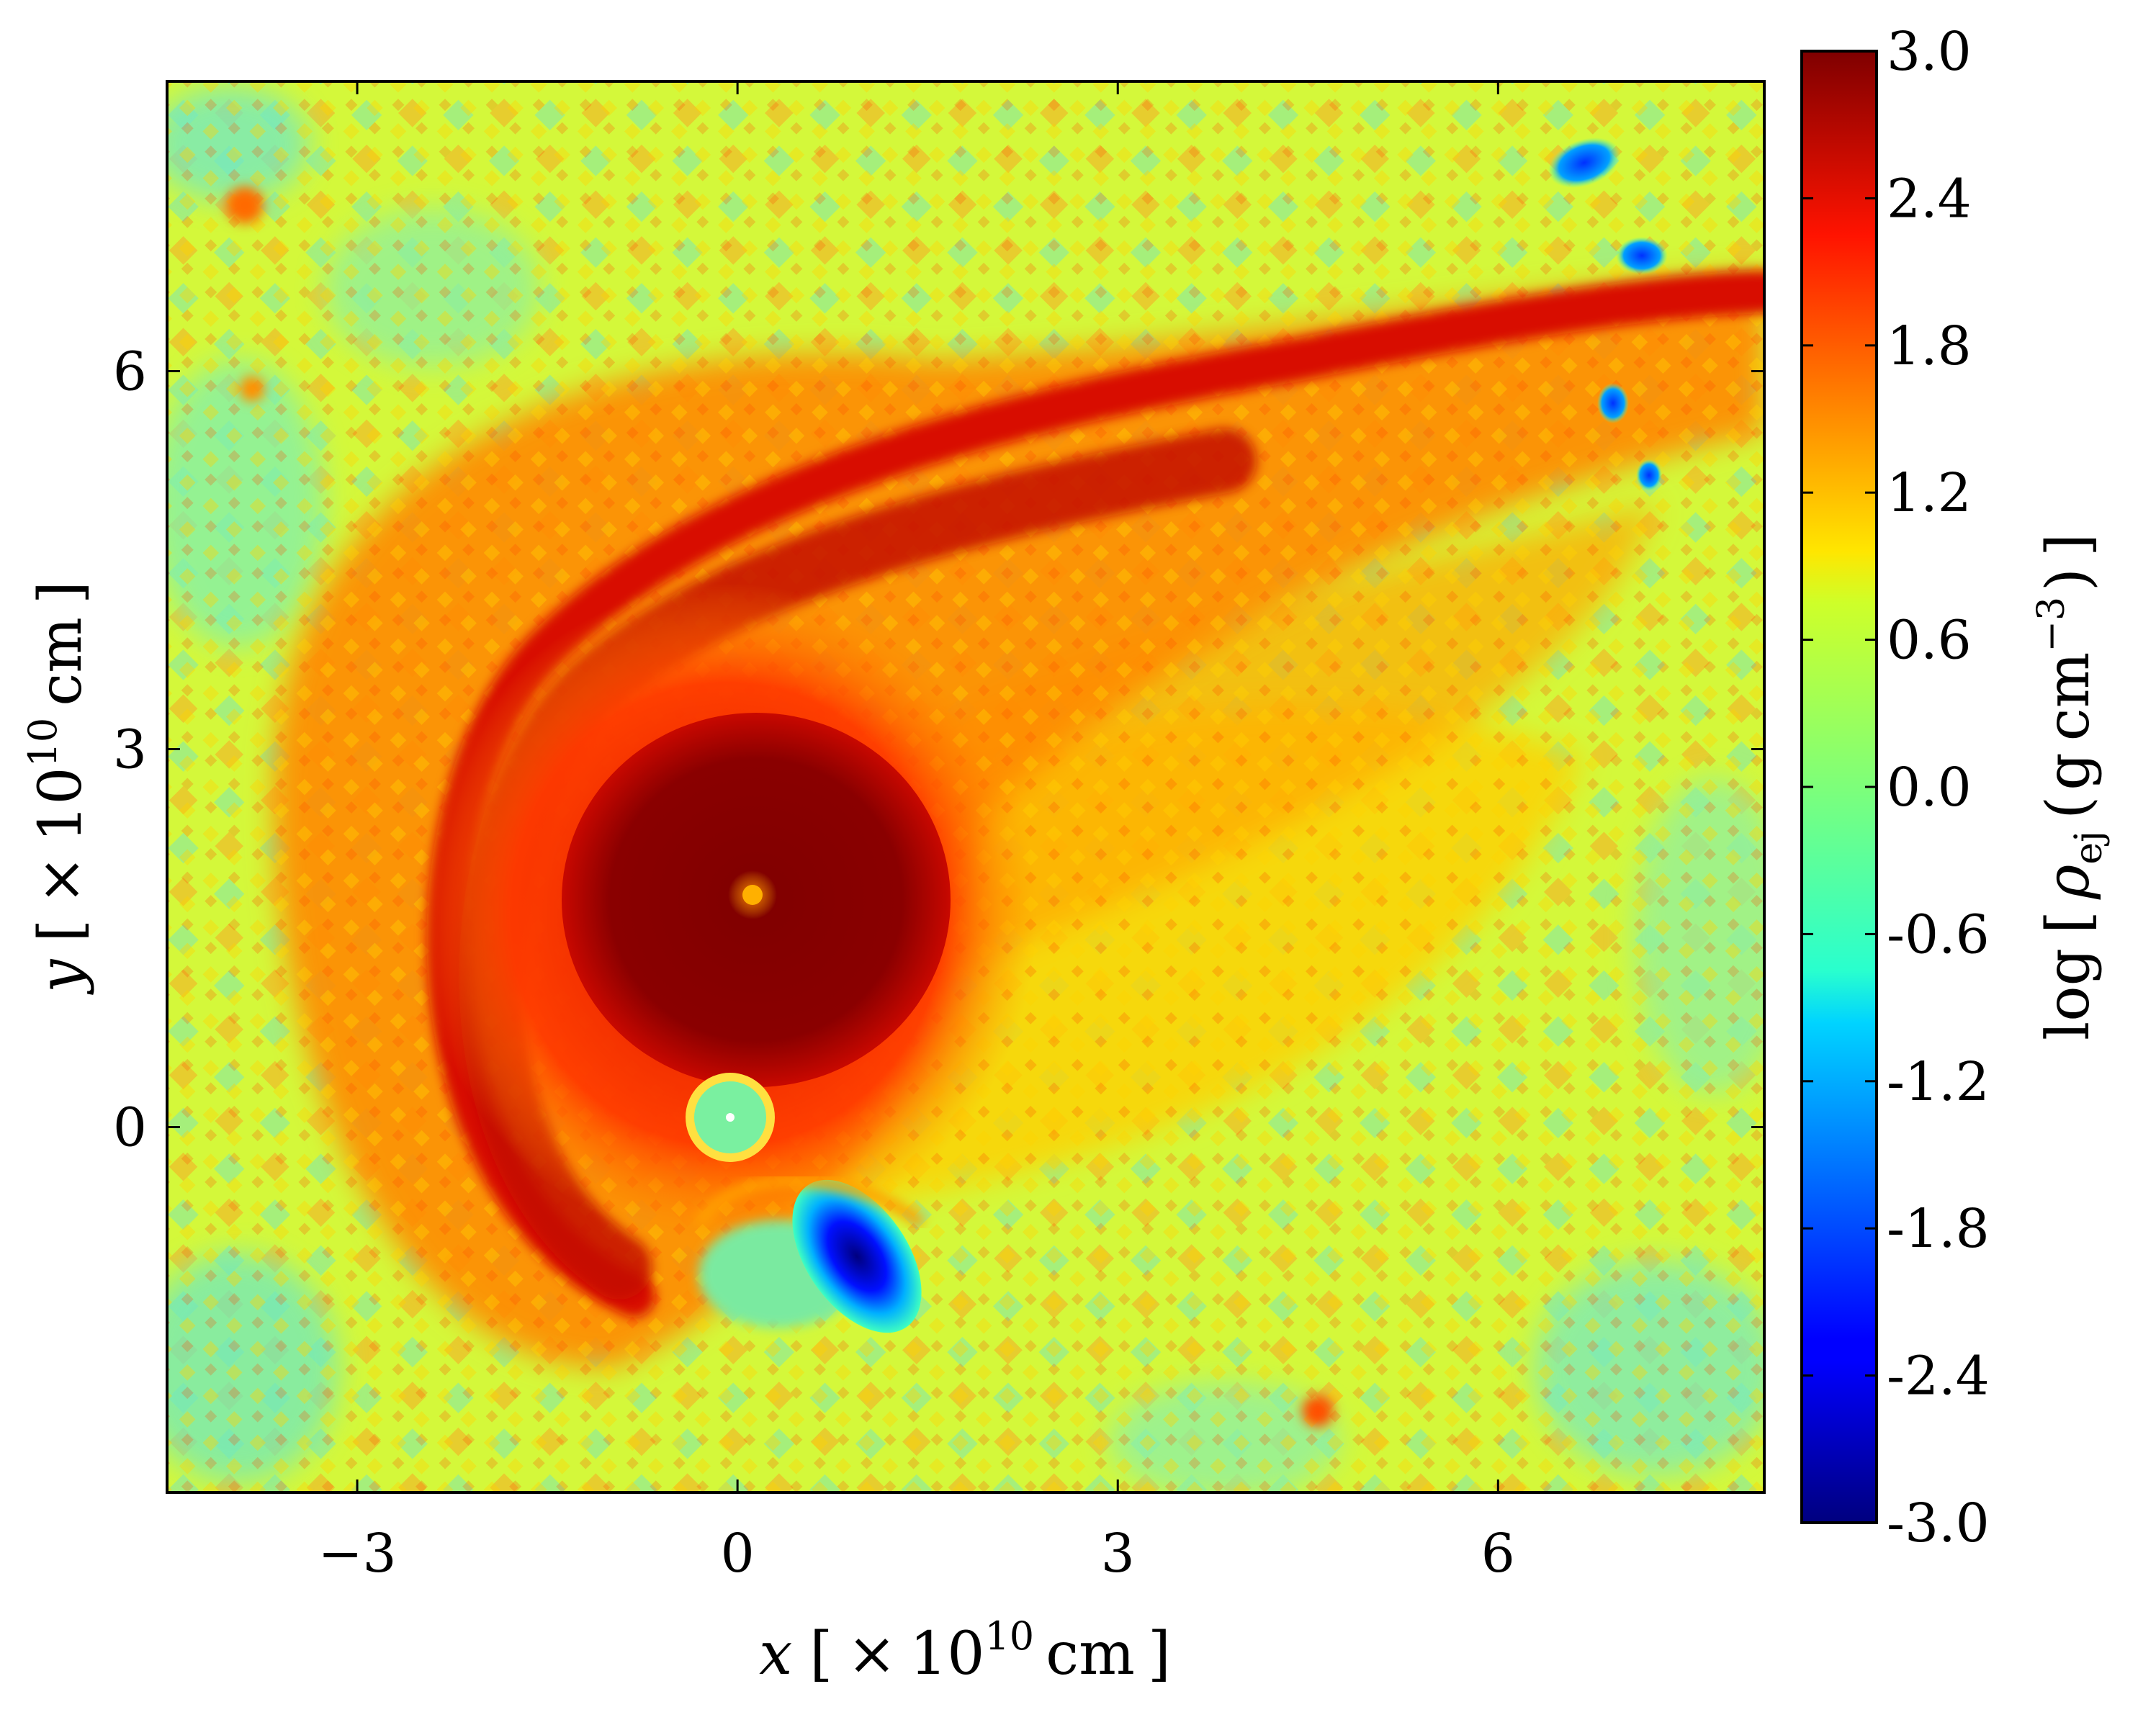 This screenshot has width=2156, height=1725. Describe the element at coordinates (1929, 346) in the screenshot. I see `colorbar-tick-label: 1.8` at that location.